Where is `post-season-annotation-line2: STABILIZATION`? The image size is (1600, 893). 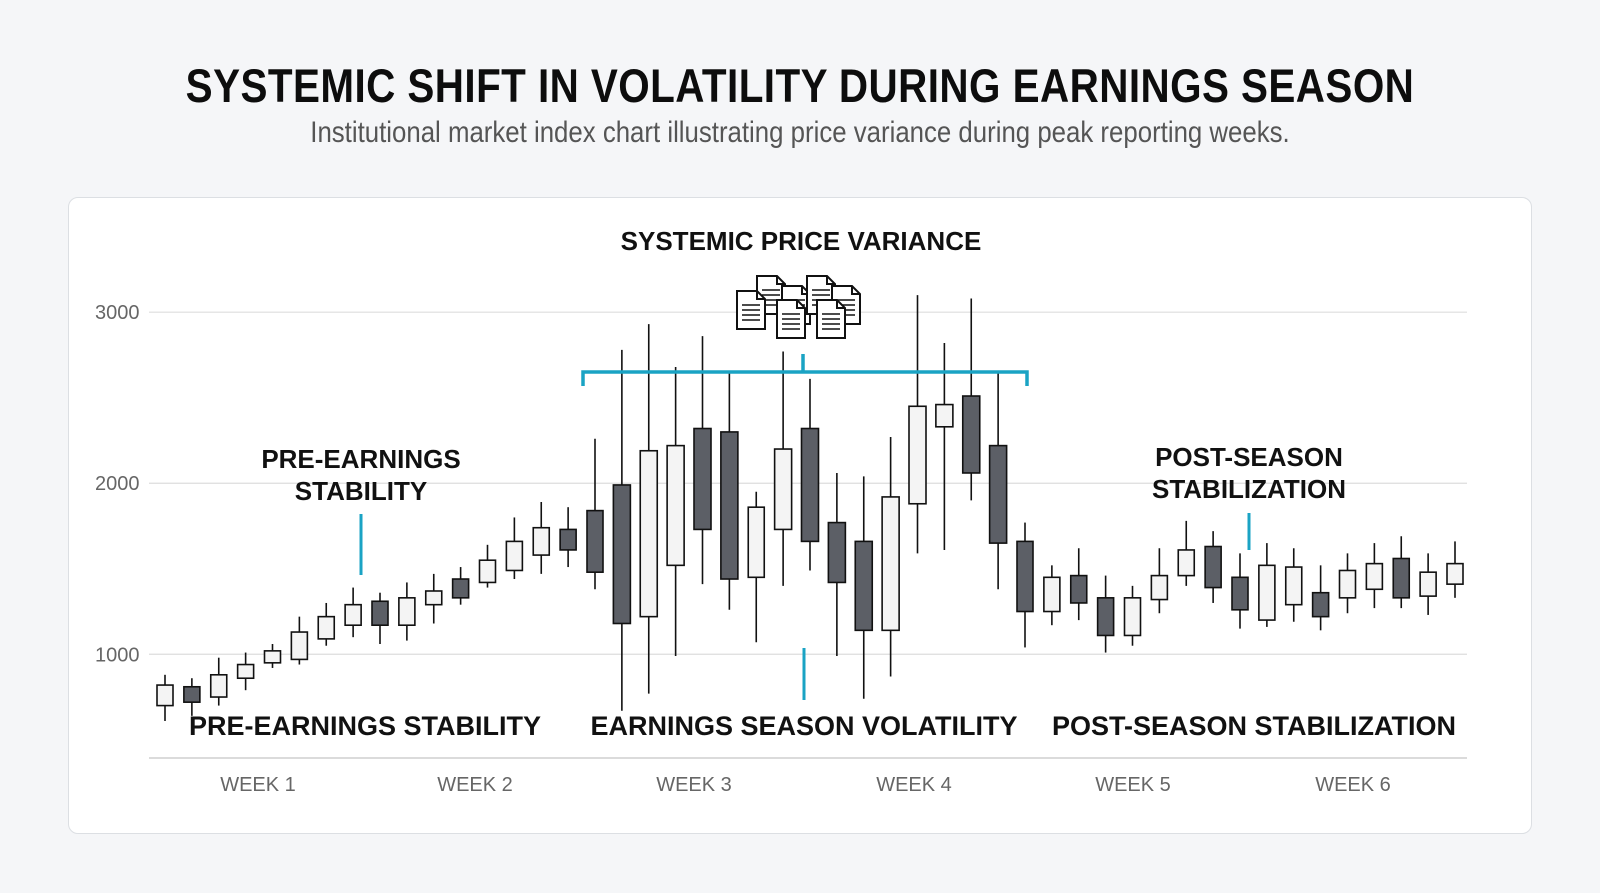 post-season-annotation-line2: STABILIZATION is located at coordinates (1249, 489).